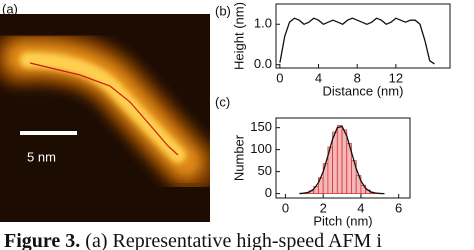  Describe the element at coordinates (268, 192) in the screenshot. I see `y-tick-label: 0` at that location.